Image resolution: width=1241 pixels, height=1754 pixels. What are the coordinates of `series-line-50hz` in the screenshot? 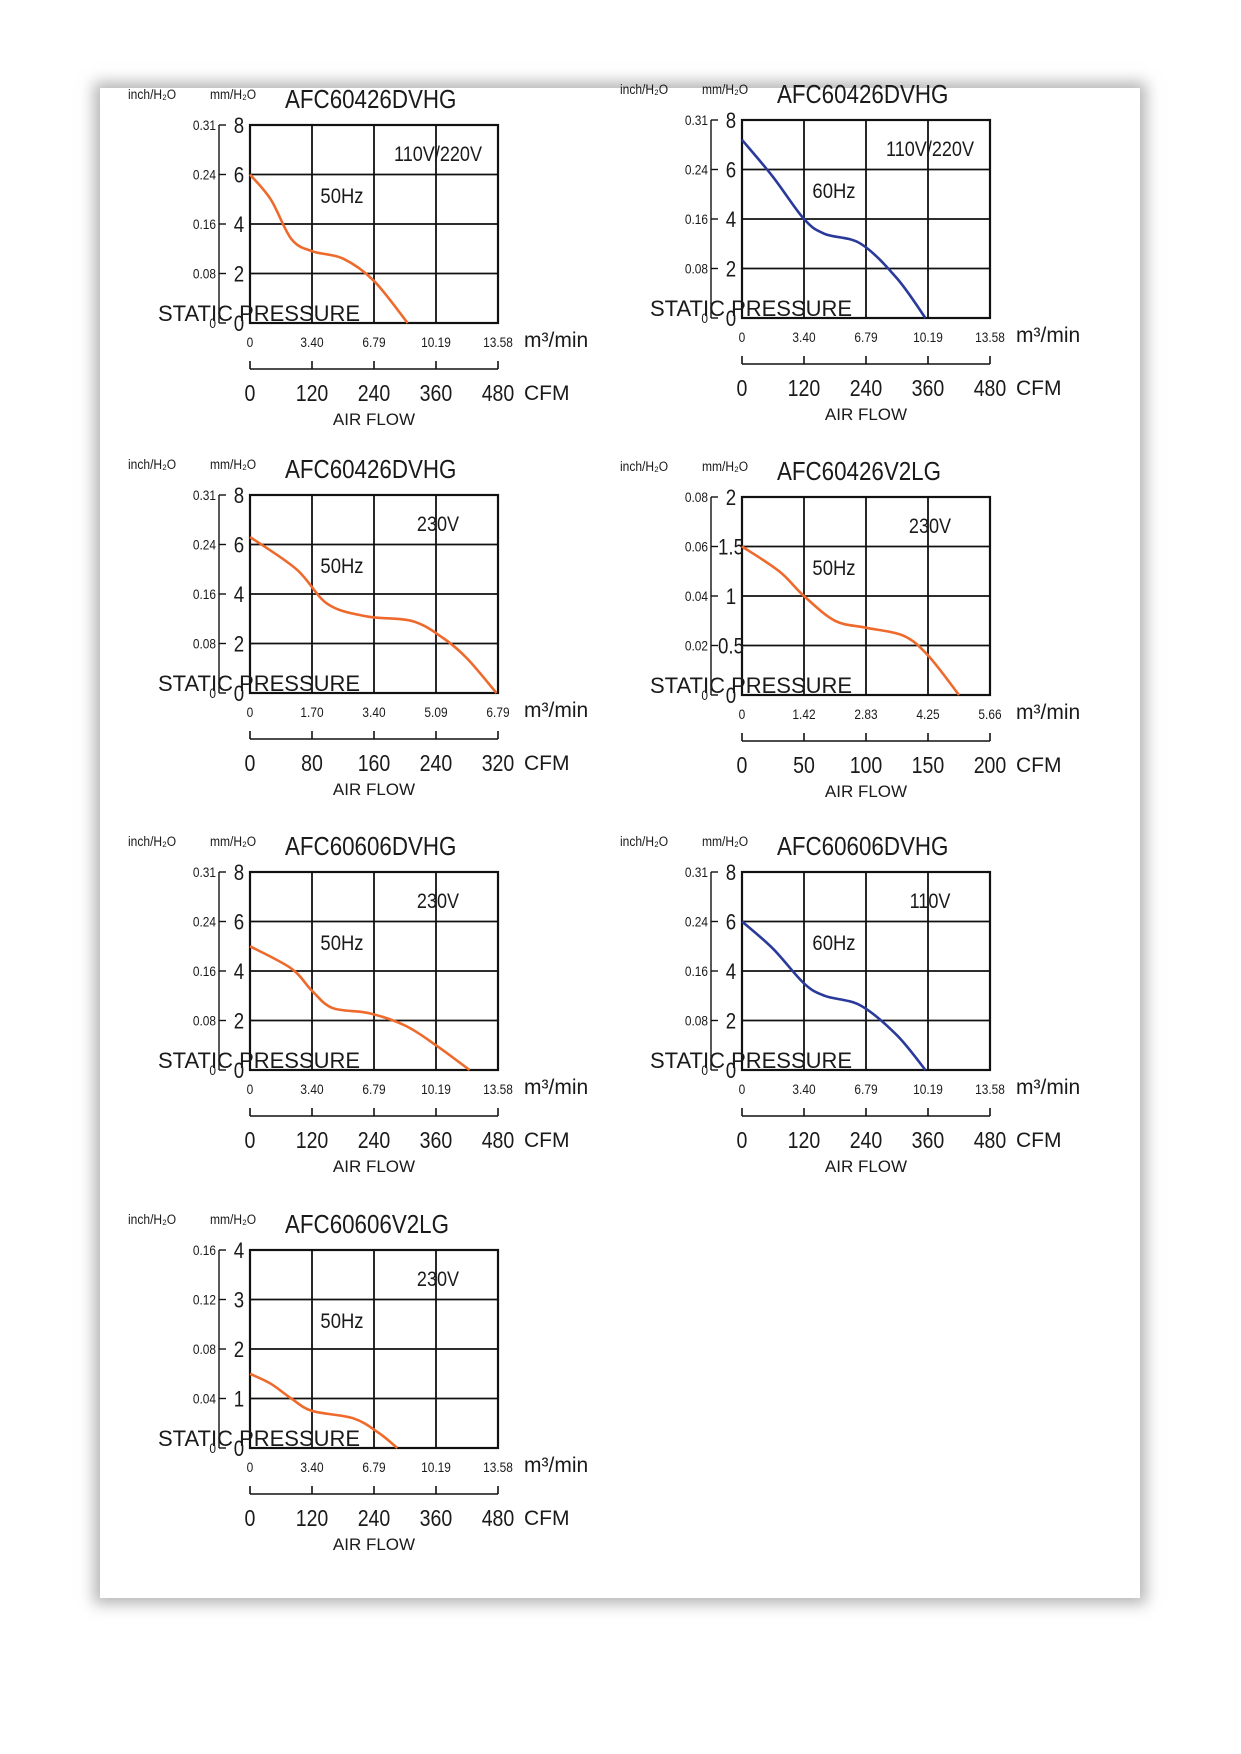 It's located at (373, 615).